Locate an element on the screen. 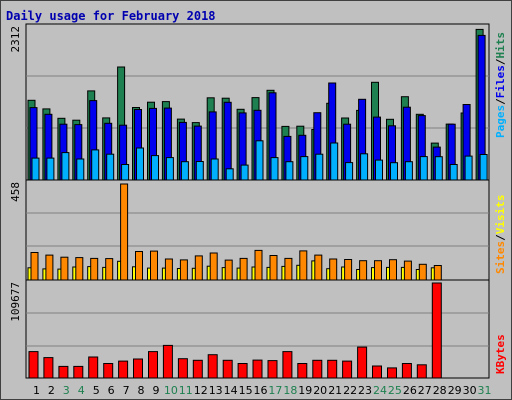 The image size is (512, 400). x-tick-label: 13 is located at coordinates (216, 390).